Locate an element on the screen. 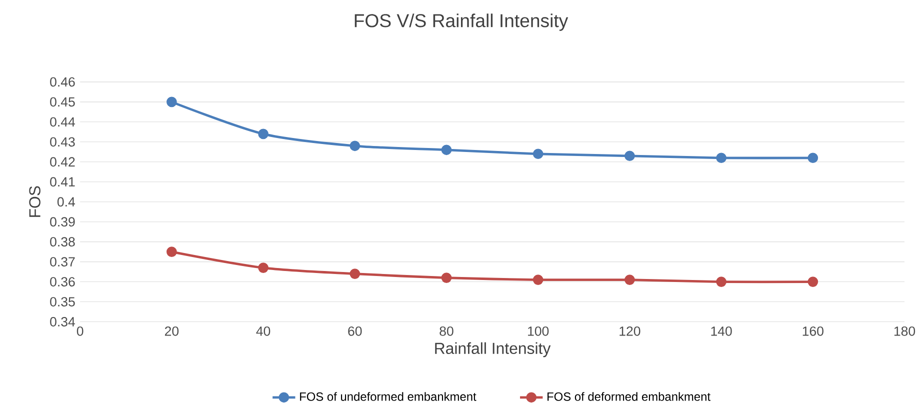 Image resolution: width=920 pixels, height=408 pixels. x-tick-label: 160 is located at coordinates (813, 331).